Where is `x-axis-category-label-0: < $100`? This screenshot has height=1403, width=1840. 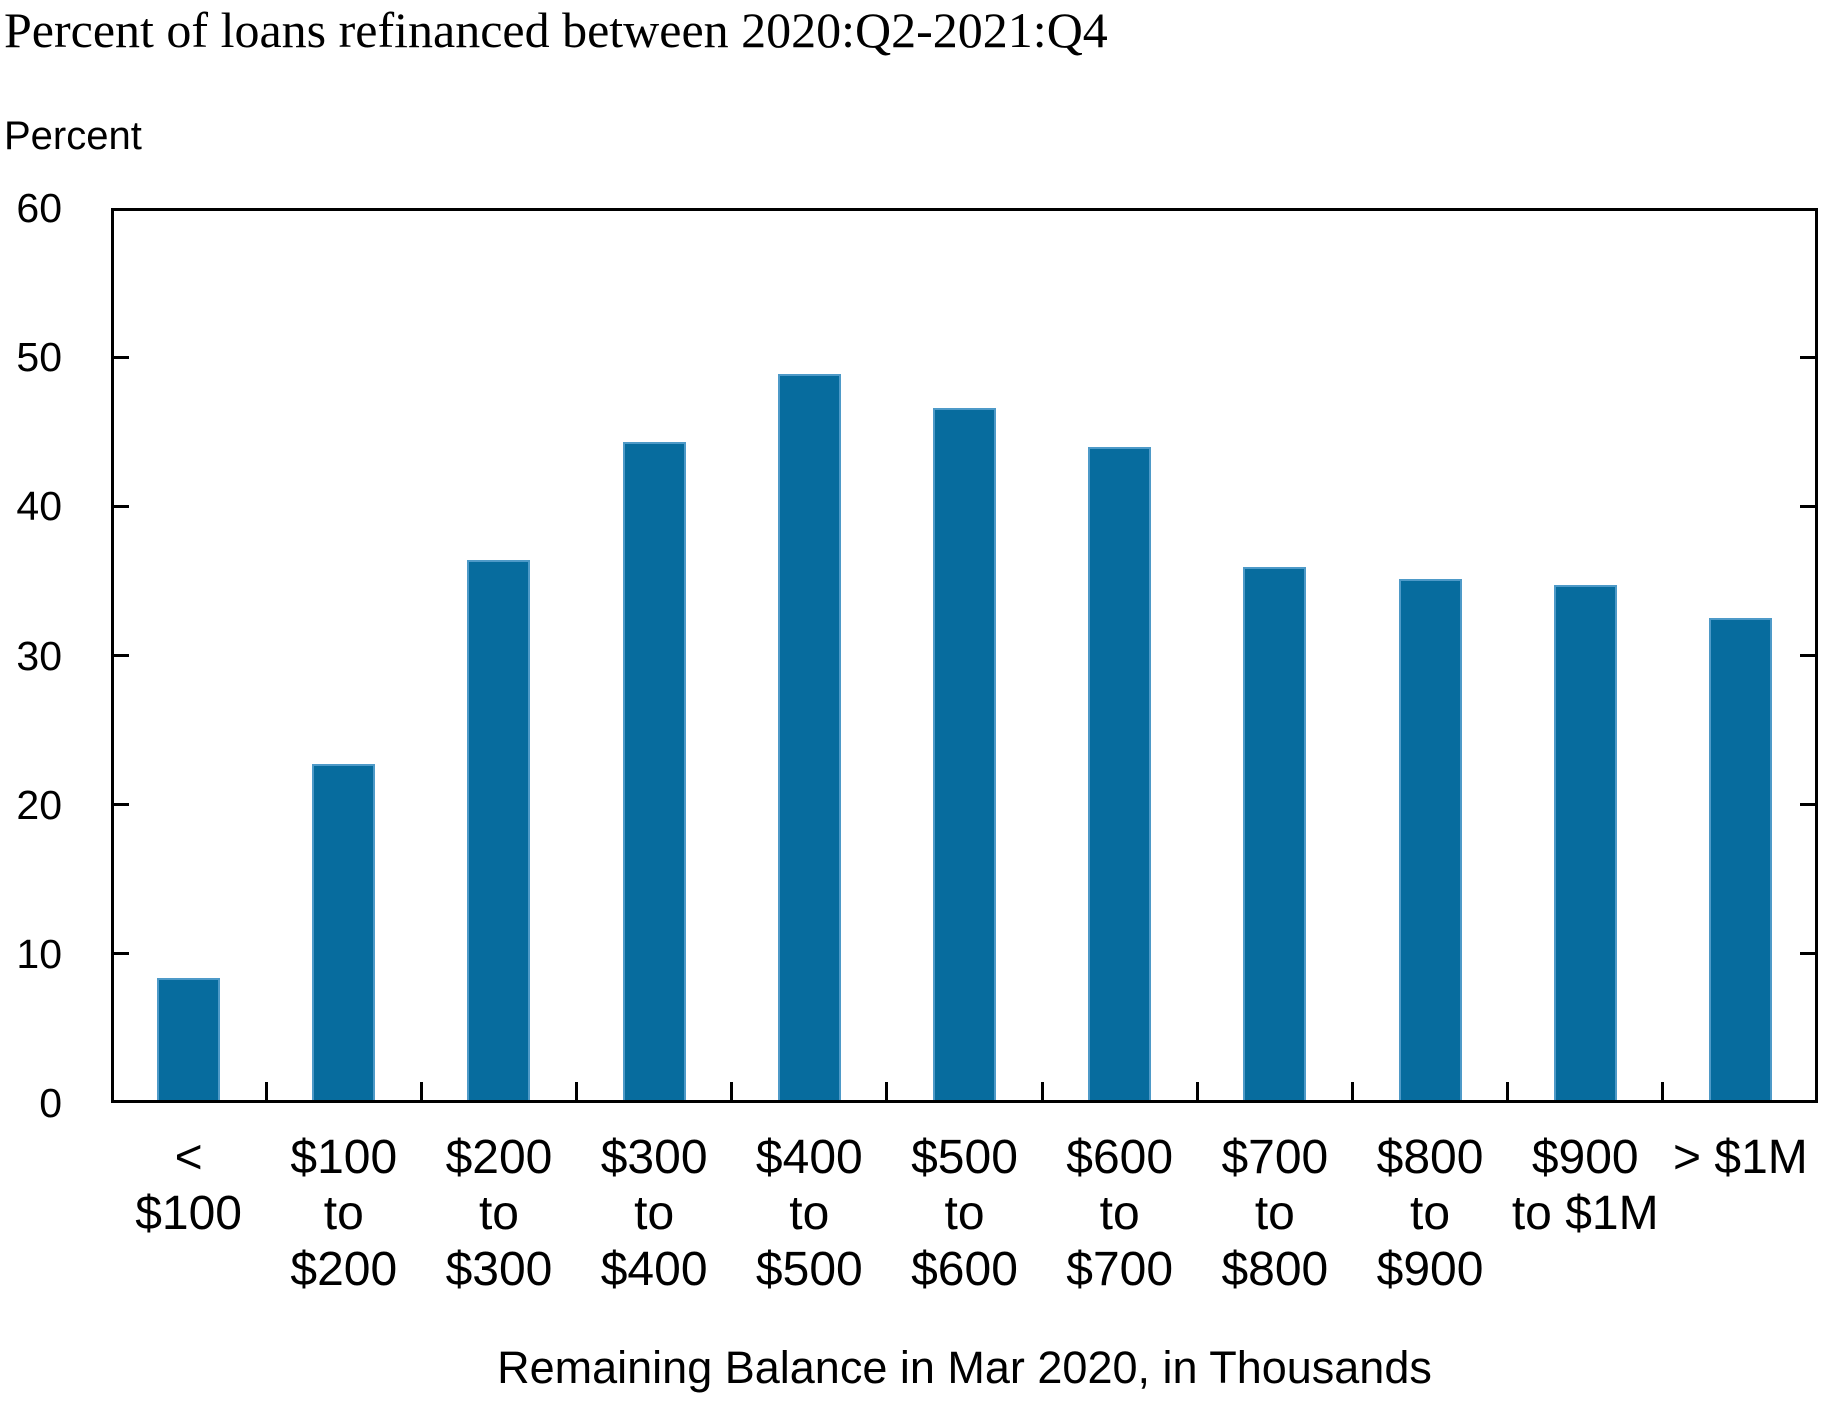 x-axis-category-label-0: < $100 is located at coordinates (188, 1185).